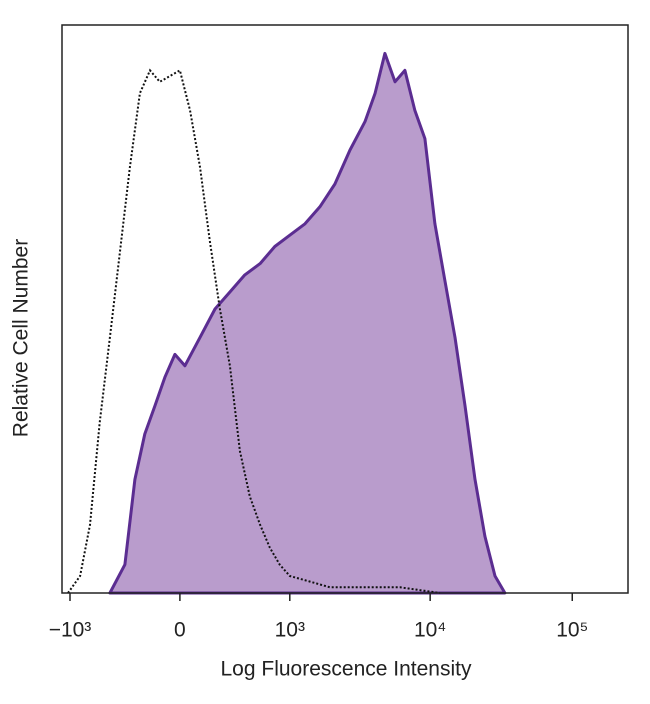  What do you see at coordinates (21, 338) in the screenshot?
I see `y-axis-label: Relative Cell Number` at bounding box center [21, 338].